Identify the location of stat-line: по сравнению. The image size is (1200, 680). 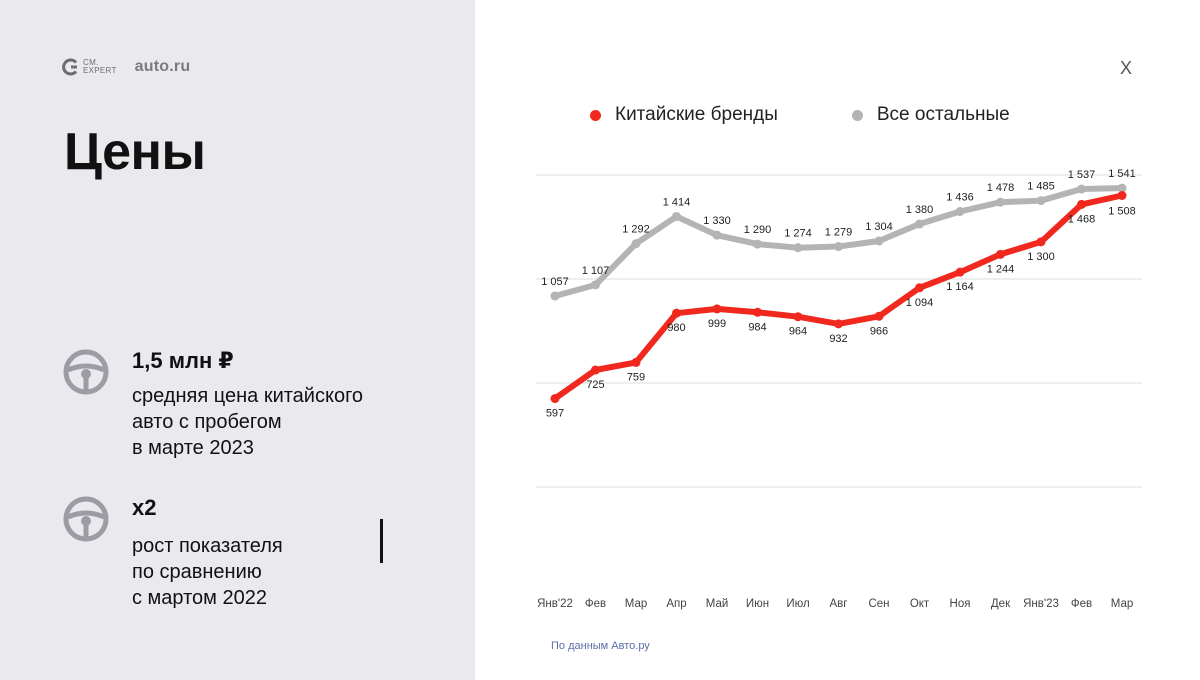
(197, 572).